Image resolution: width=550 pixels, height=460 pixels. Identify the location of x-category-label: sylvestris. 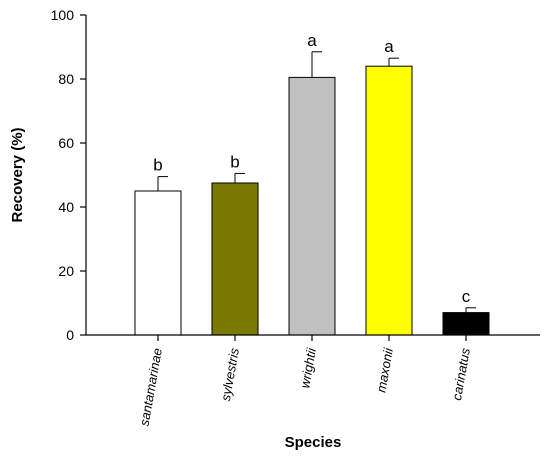
(230, 374).